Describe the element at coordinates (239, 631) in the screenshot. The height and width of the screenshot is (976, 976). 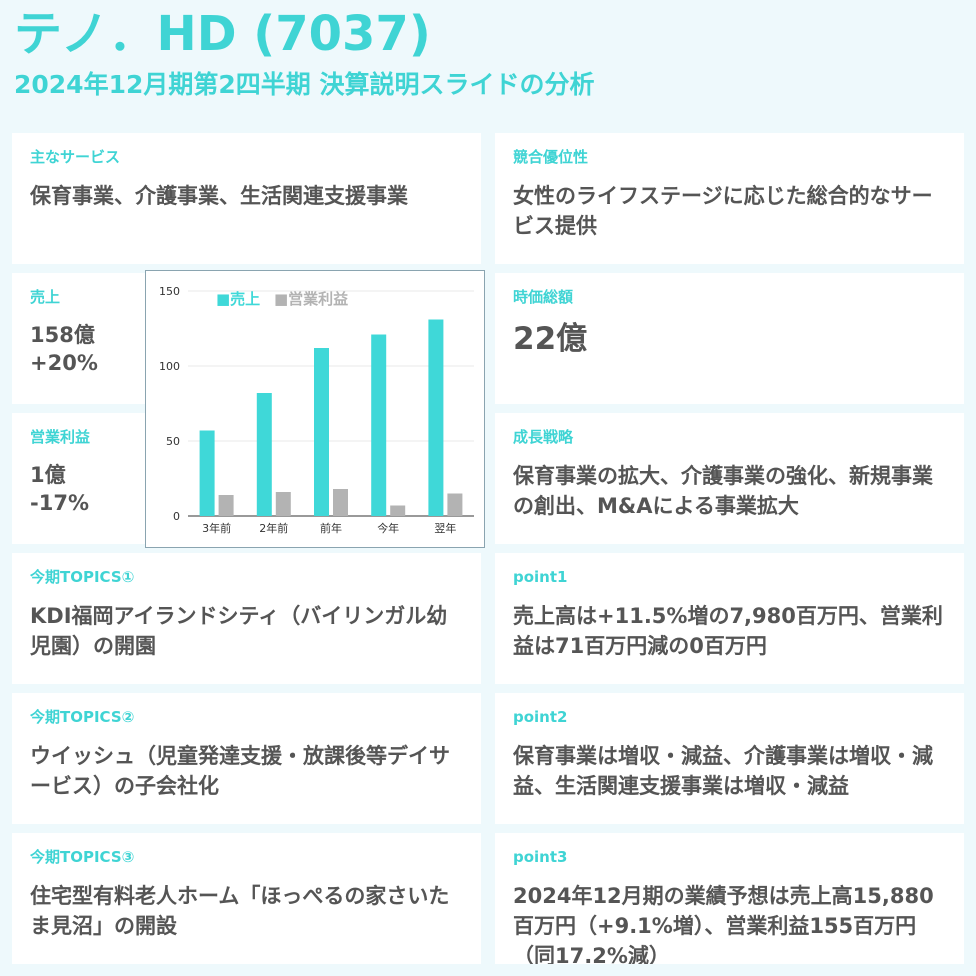
I see `card-value: KDI福岡アイランドシティ（バイリンガル幼児園）の開園` at that location.